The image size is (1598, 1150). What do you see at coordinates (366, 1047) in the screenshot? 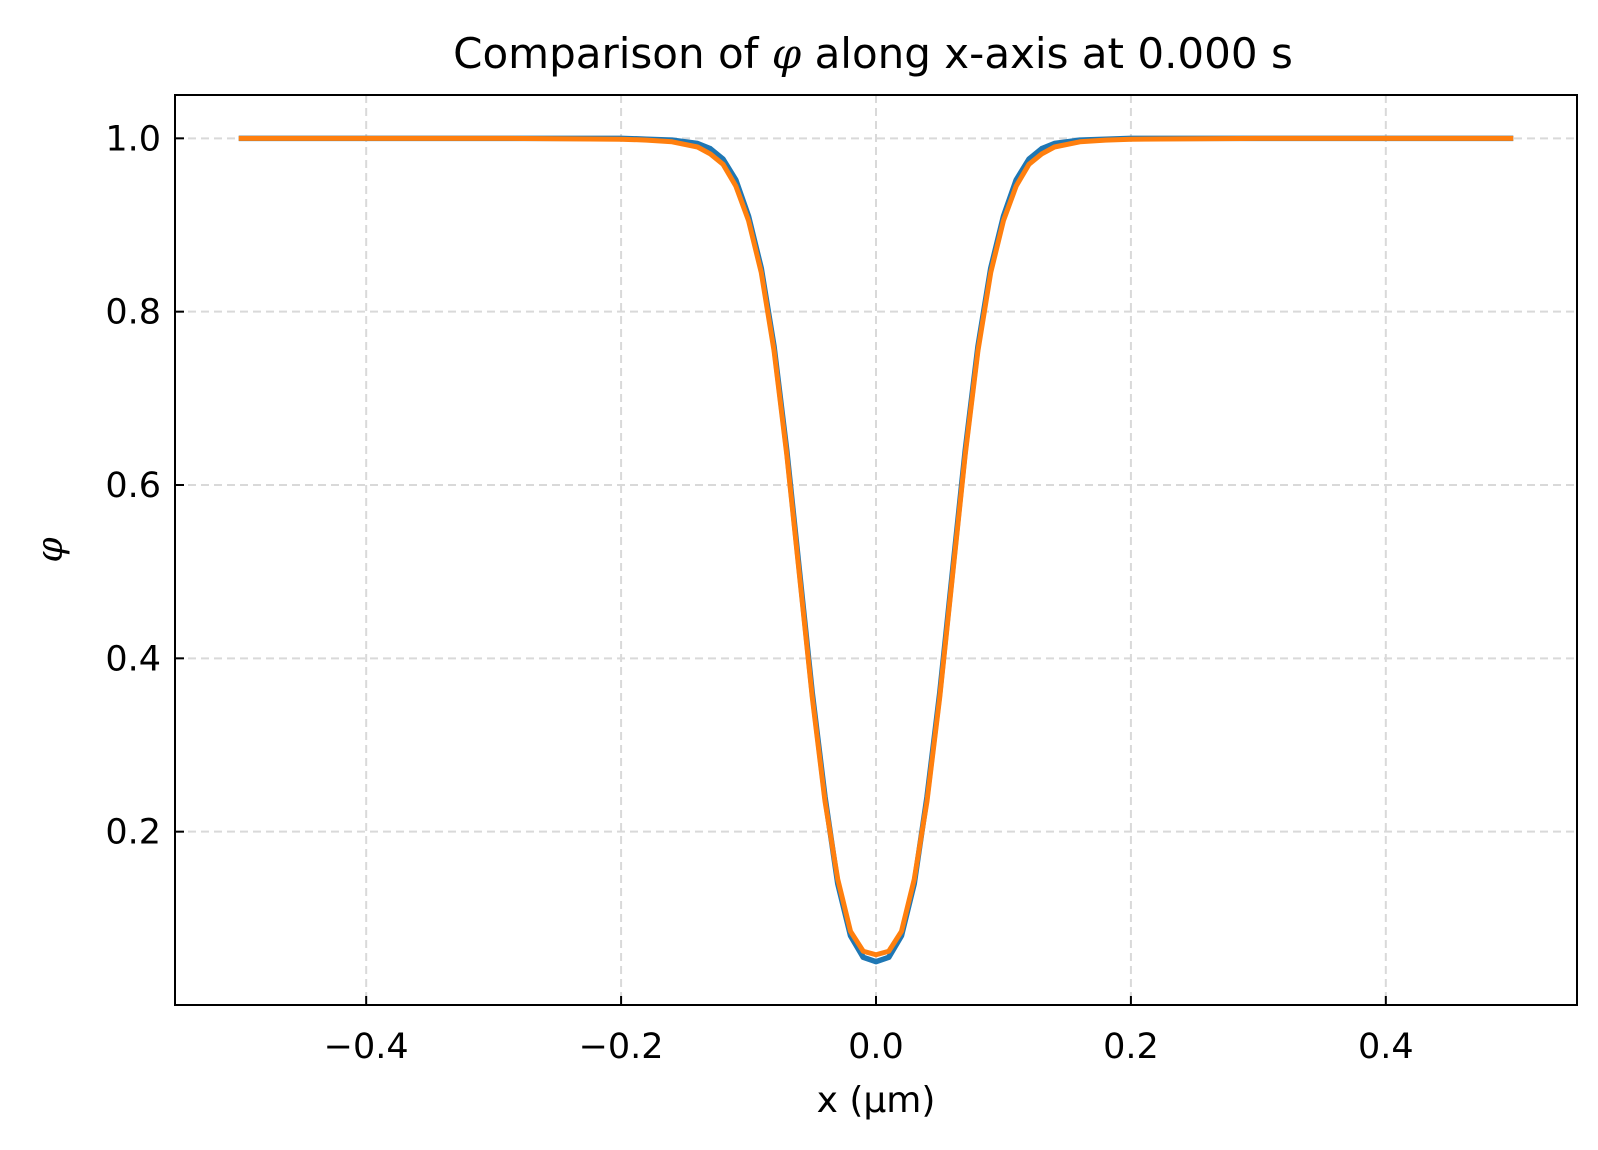
I see `x-tick-label: −0.4` at bounding box center [366, 1047].